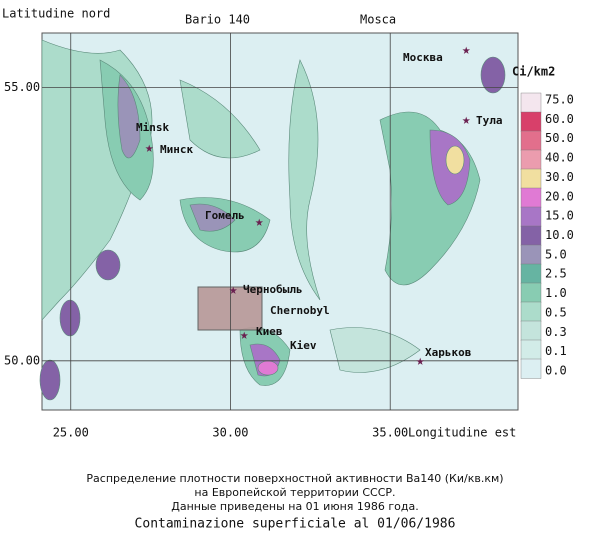 The image size is (590, 556). Describe the element at coordinates (559, 196) in the screenshot. I see `legend-label: 20.0` at that location.